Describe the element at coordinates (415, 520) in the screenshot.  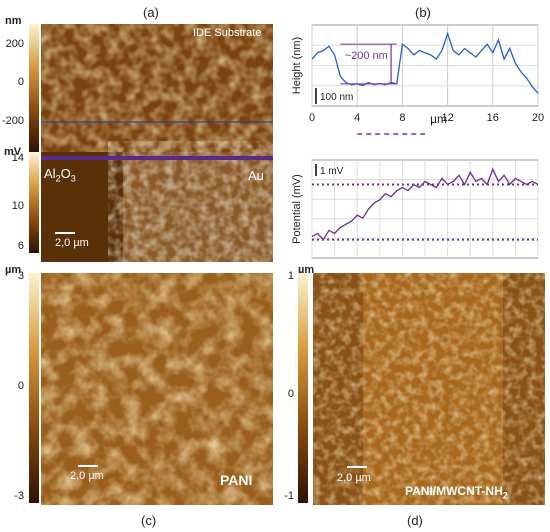
I see `panel-label-d: (d)` at that location.